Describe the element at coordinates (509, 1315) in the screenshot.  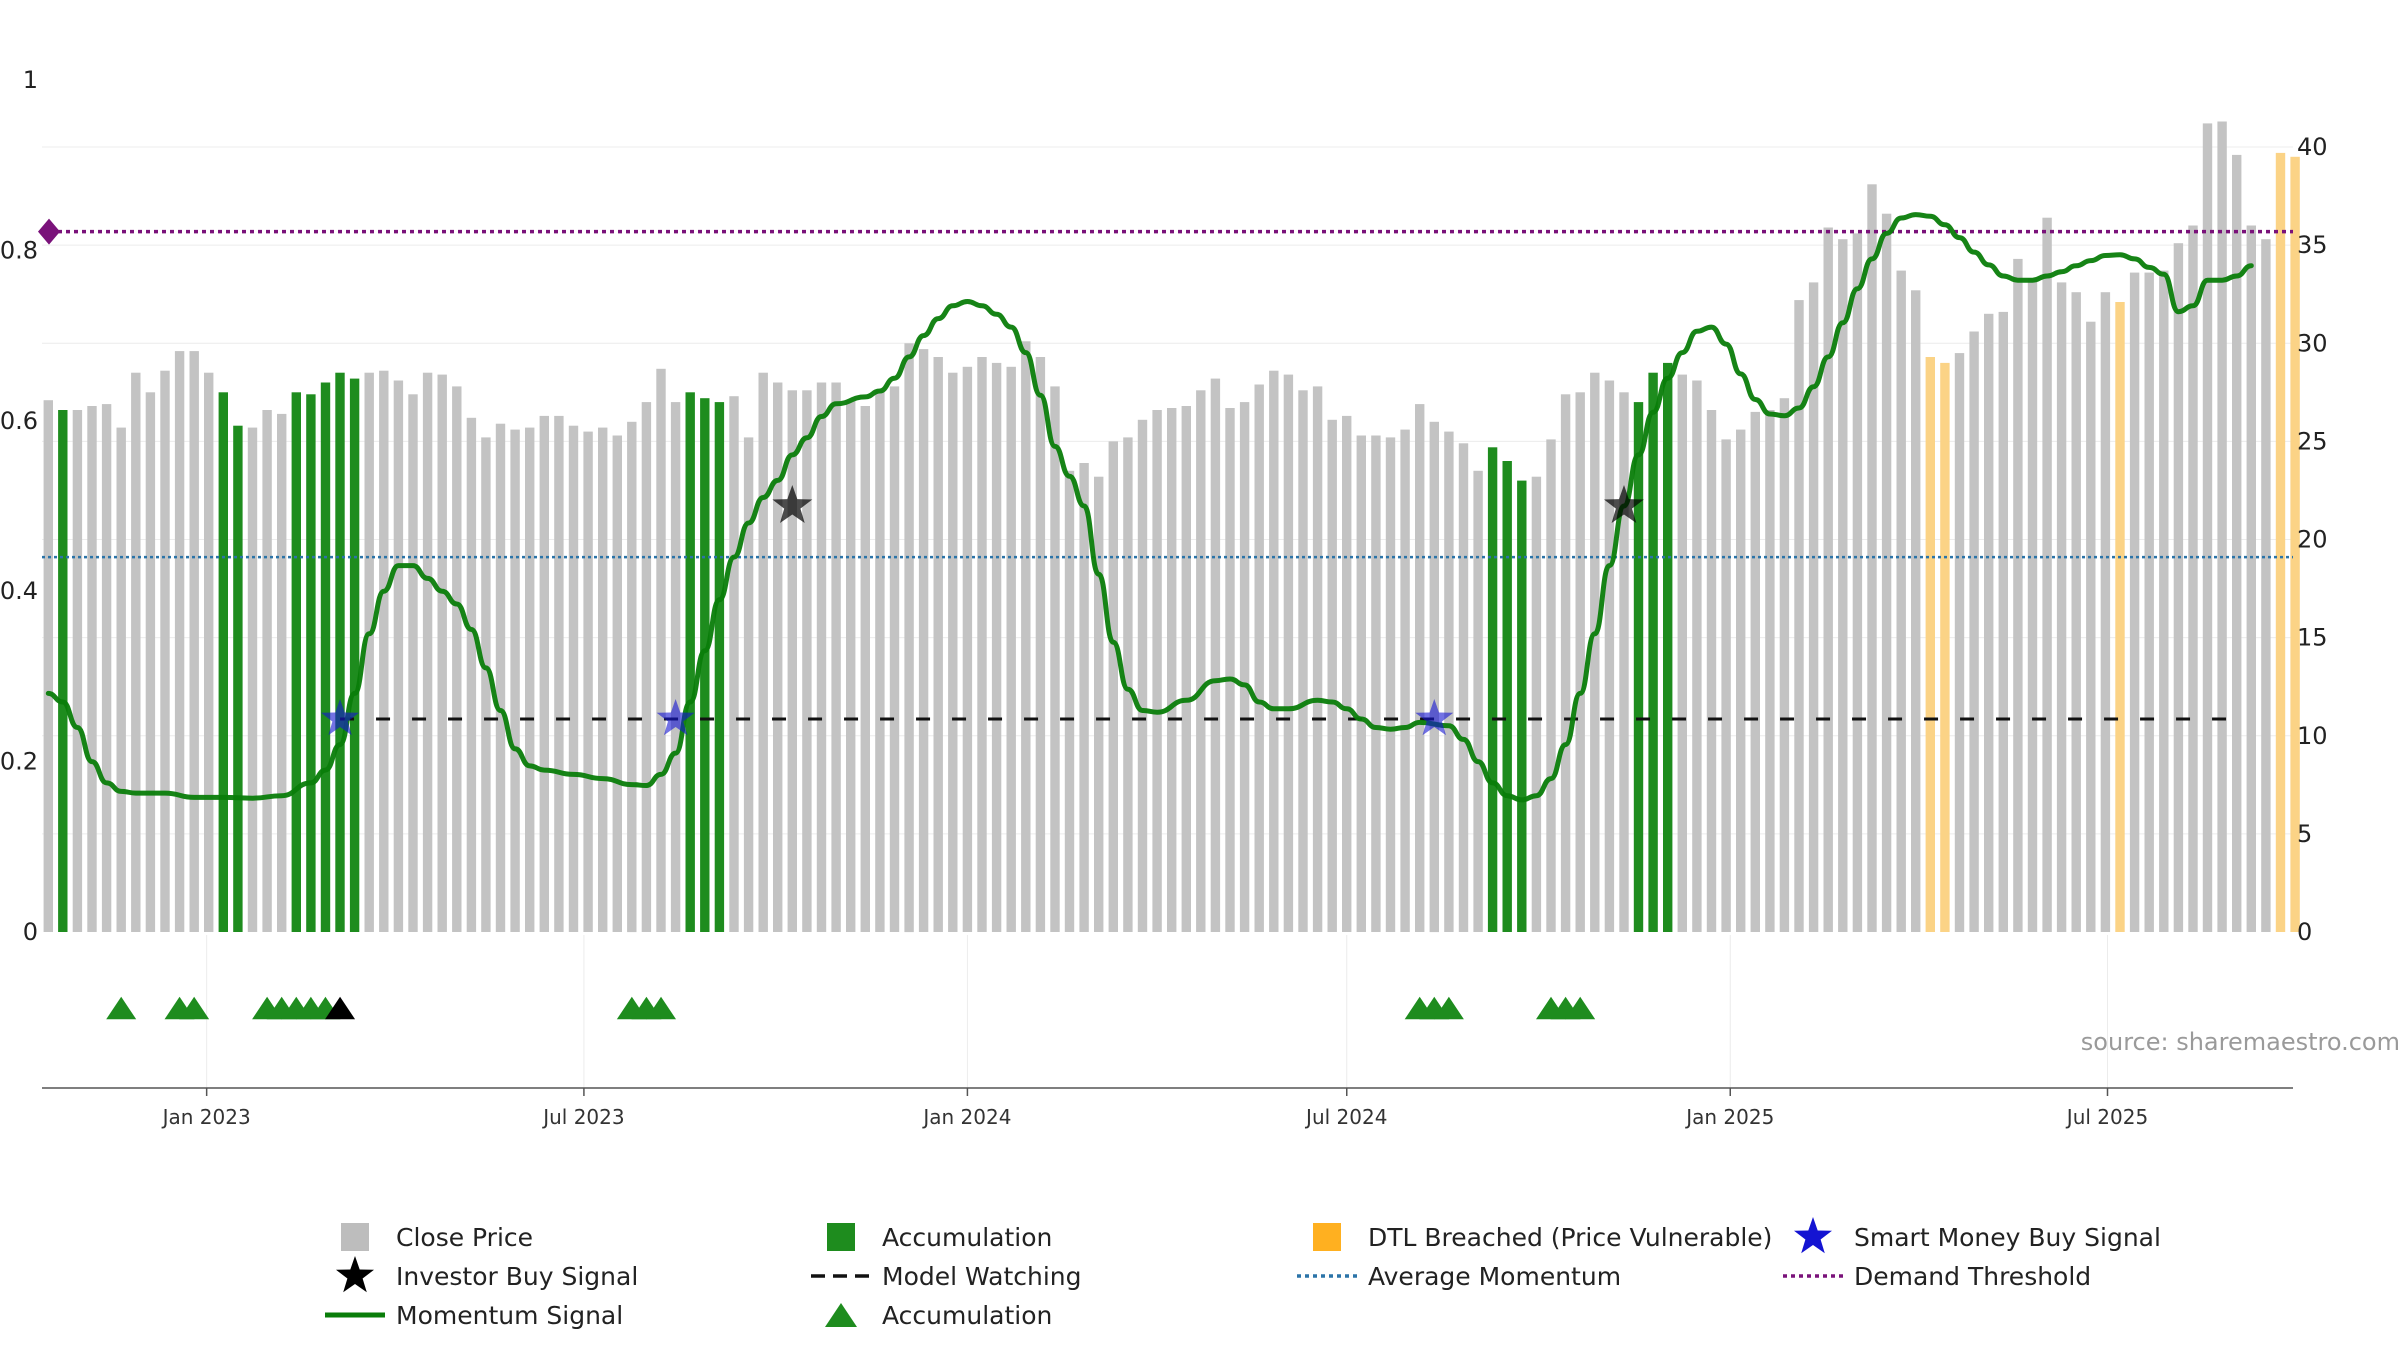
I see `legend-label: Momentum Signal` at that location.